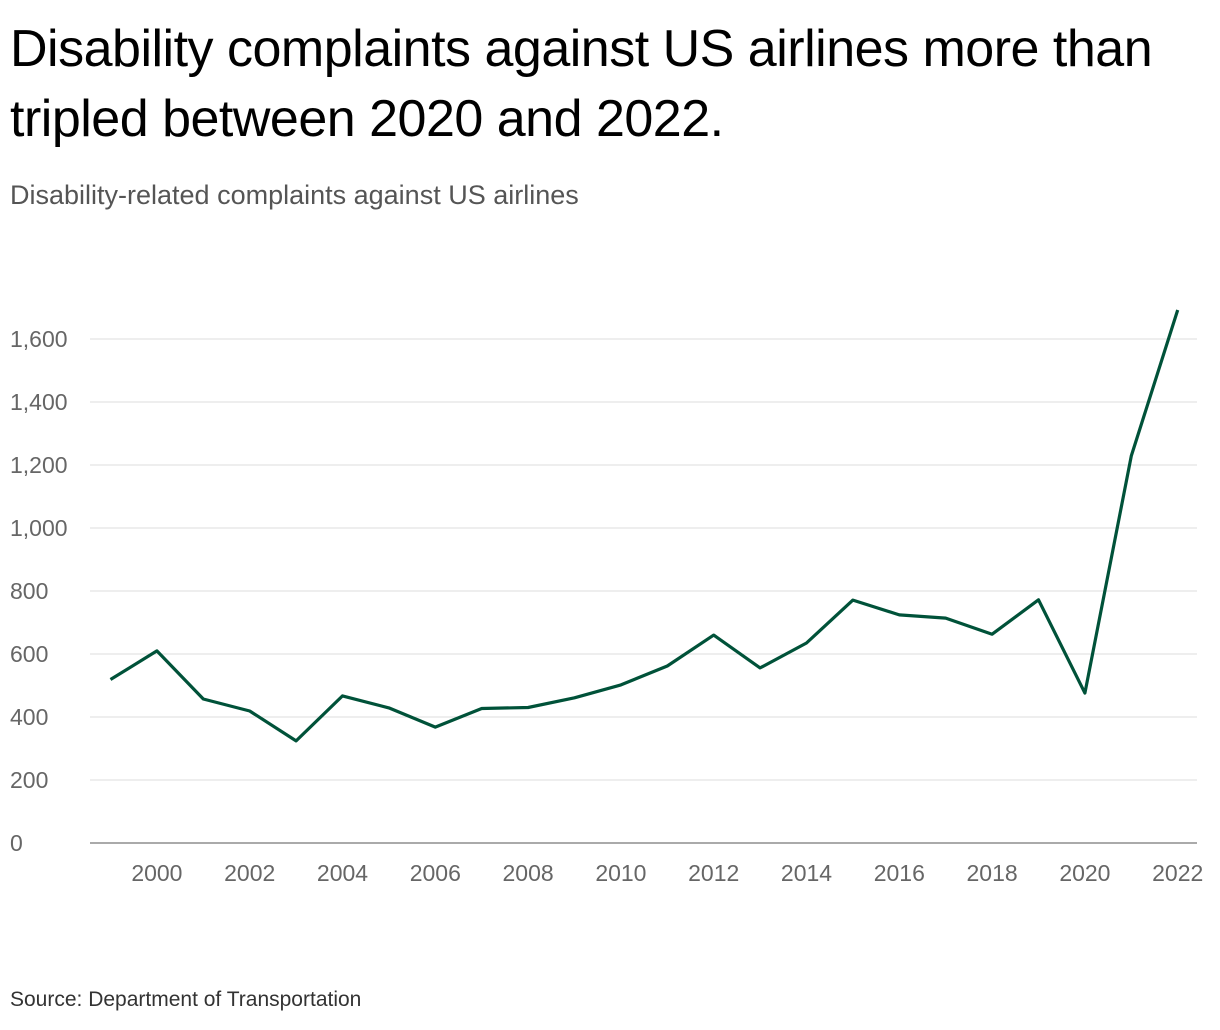 The width and height of the screenshot is (1220, 1030). What do you see at coordinates (1177, 873) in the screenshot?
I see `x-tick-label: 2022` at bounding box center [1177, 873].